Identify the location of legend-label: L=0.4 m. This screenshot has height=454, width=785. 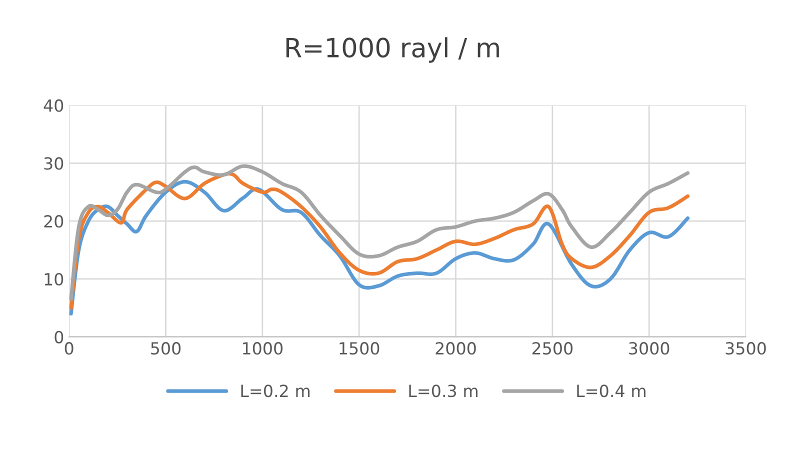
(611, 391).